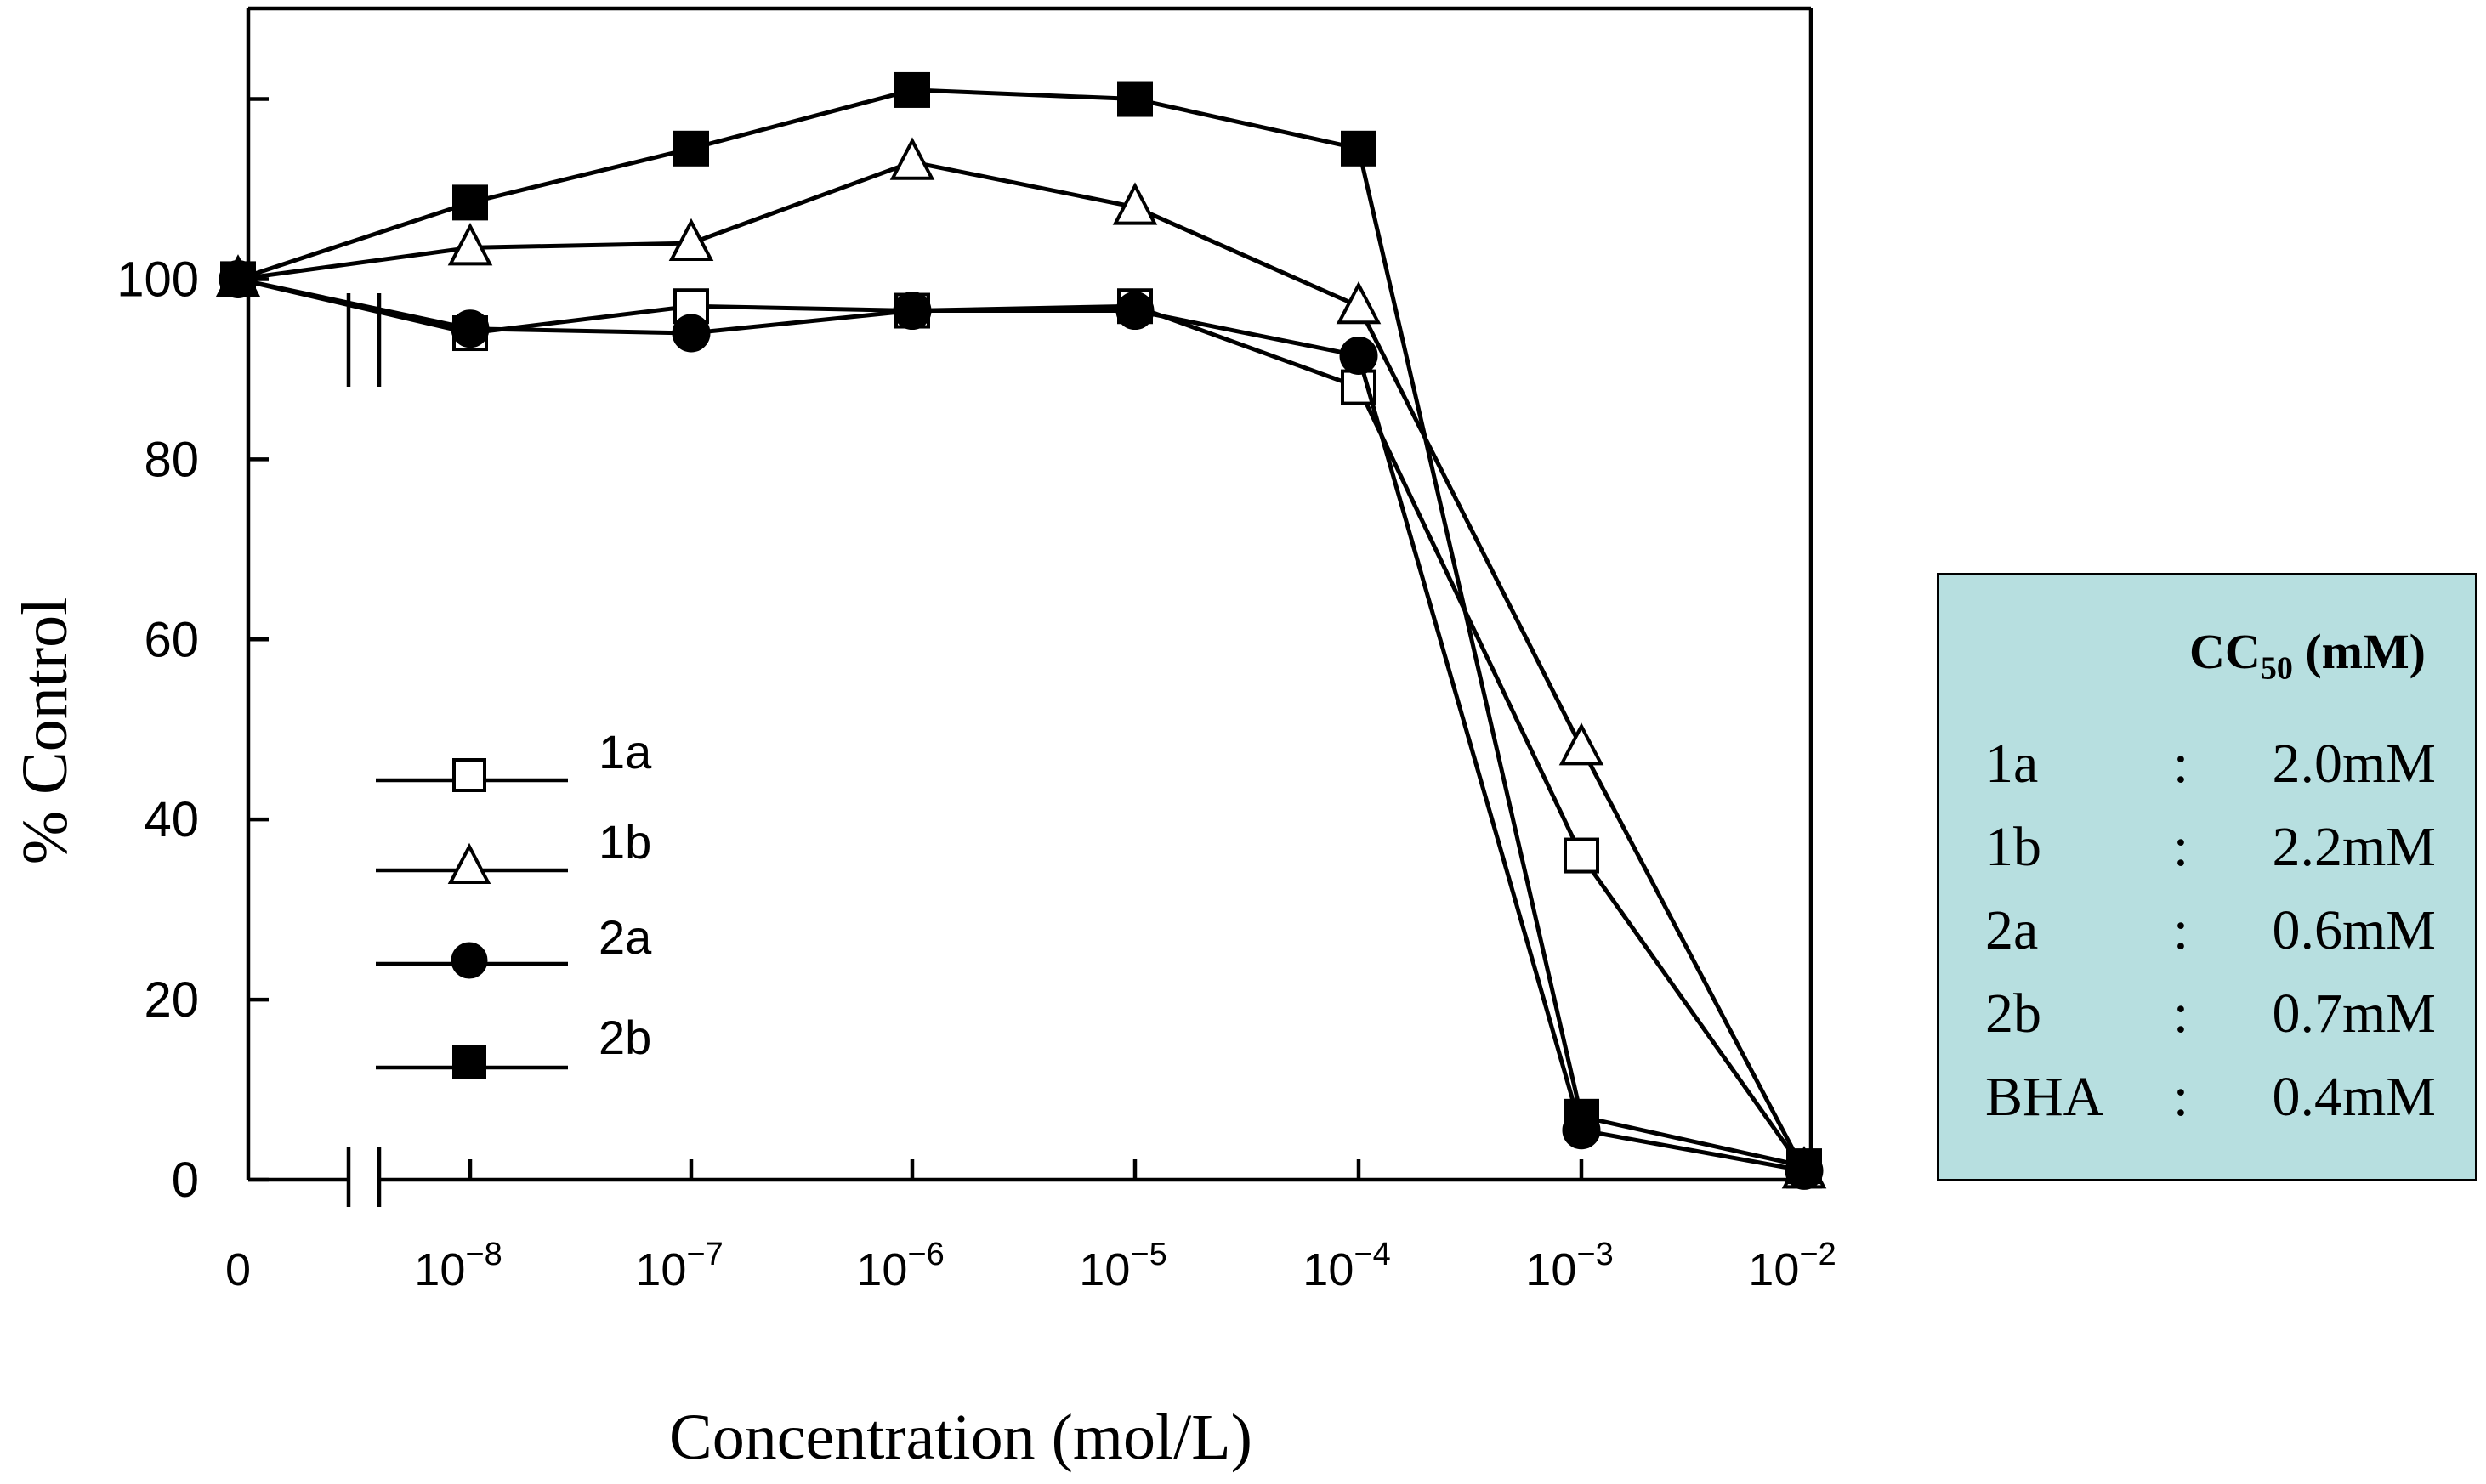 The width and height of the screenshot is (2486, 1484). I want to click on cc50-value: 0.7mM, so click(2354, 1014).